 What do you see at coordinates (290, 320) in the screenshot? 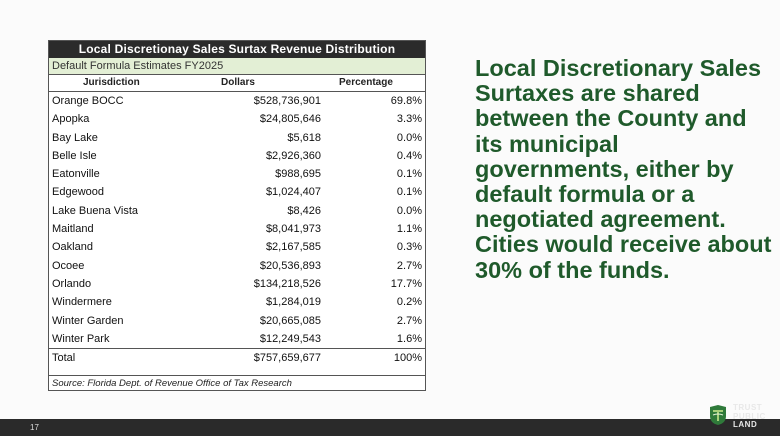
I see `cell-dollars: $20,665,085` at bounding box center [290, 320].